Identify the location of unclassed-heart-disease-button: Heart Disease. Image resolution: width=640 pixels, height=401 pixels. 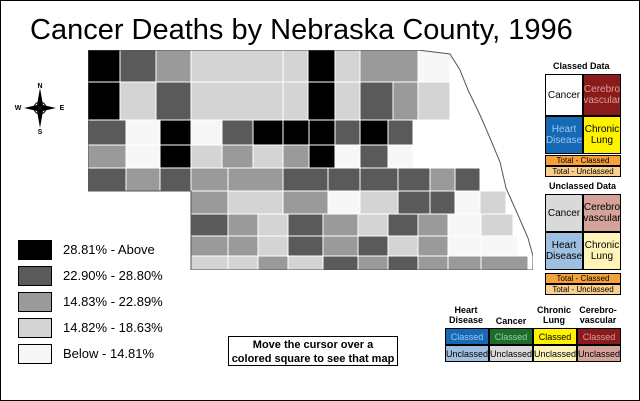
(564, 251).